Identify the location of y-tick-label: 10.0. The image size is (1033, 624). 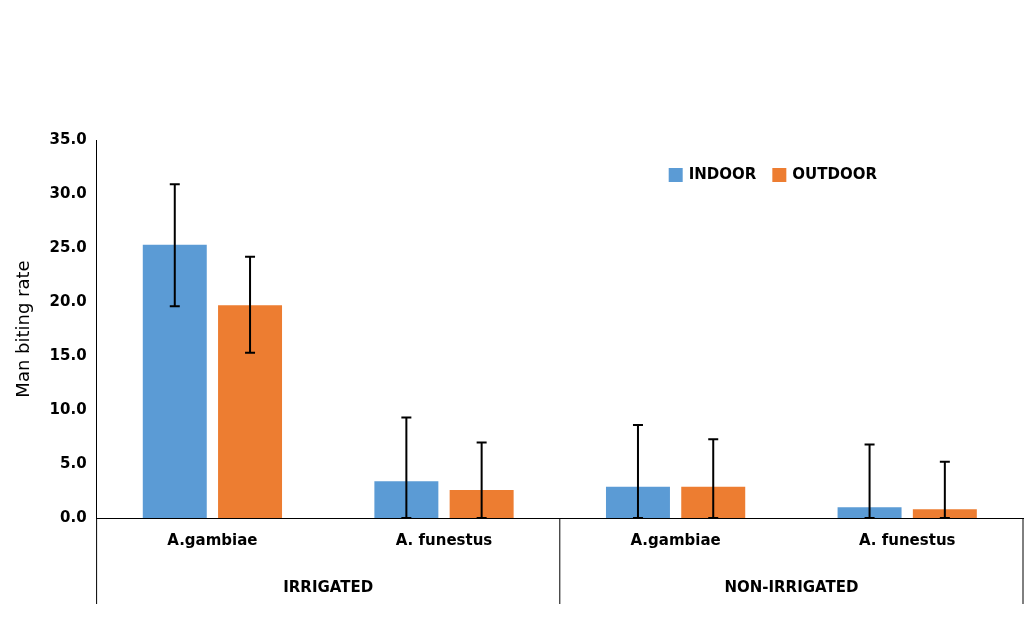
(68, 408).